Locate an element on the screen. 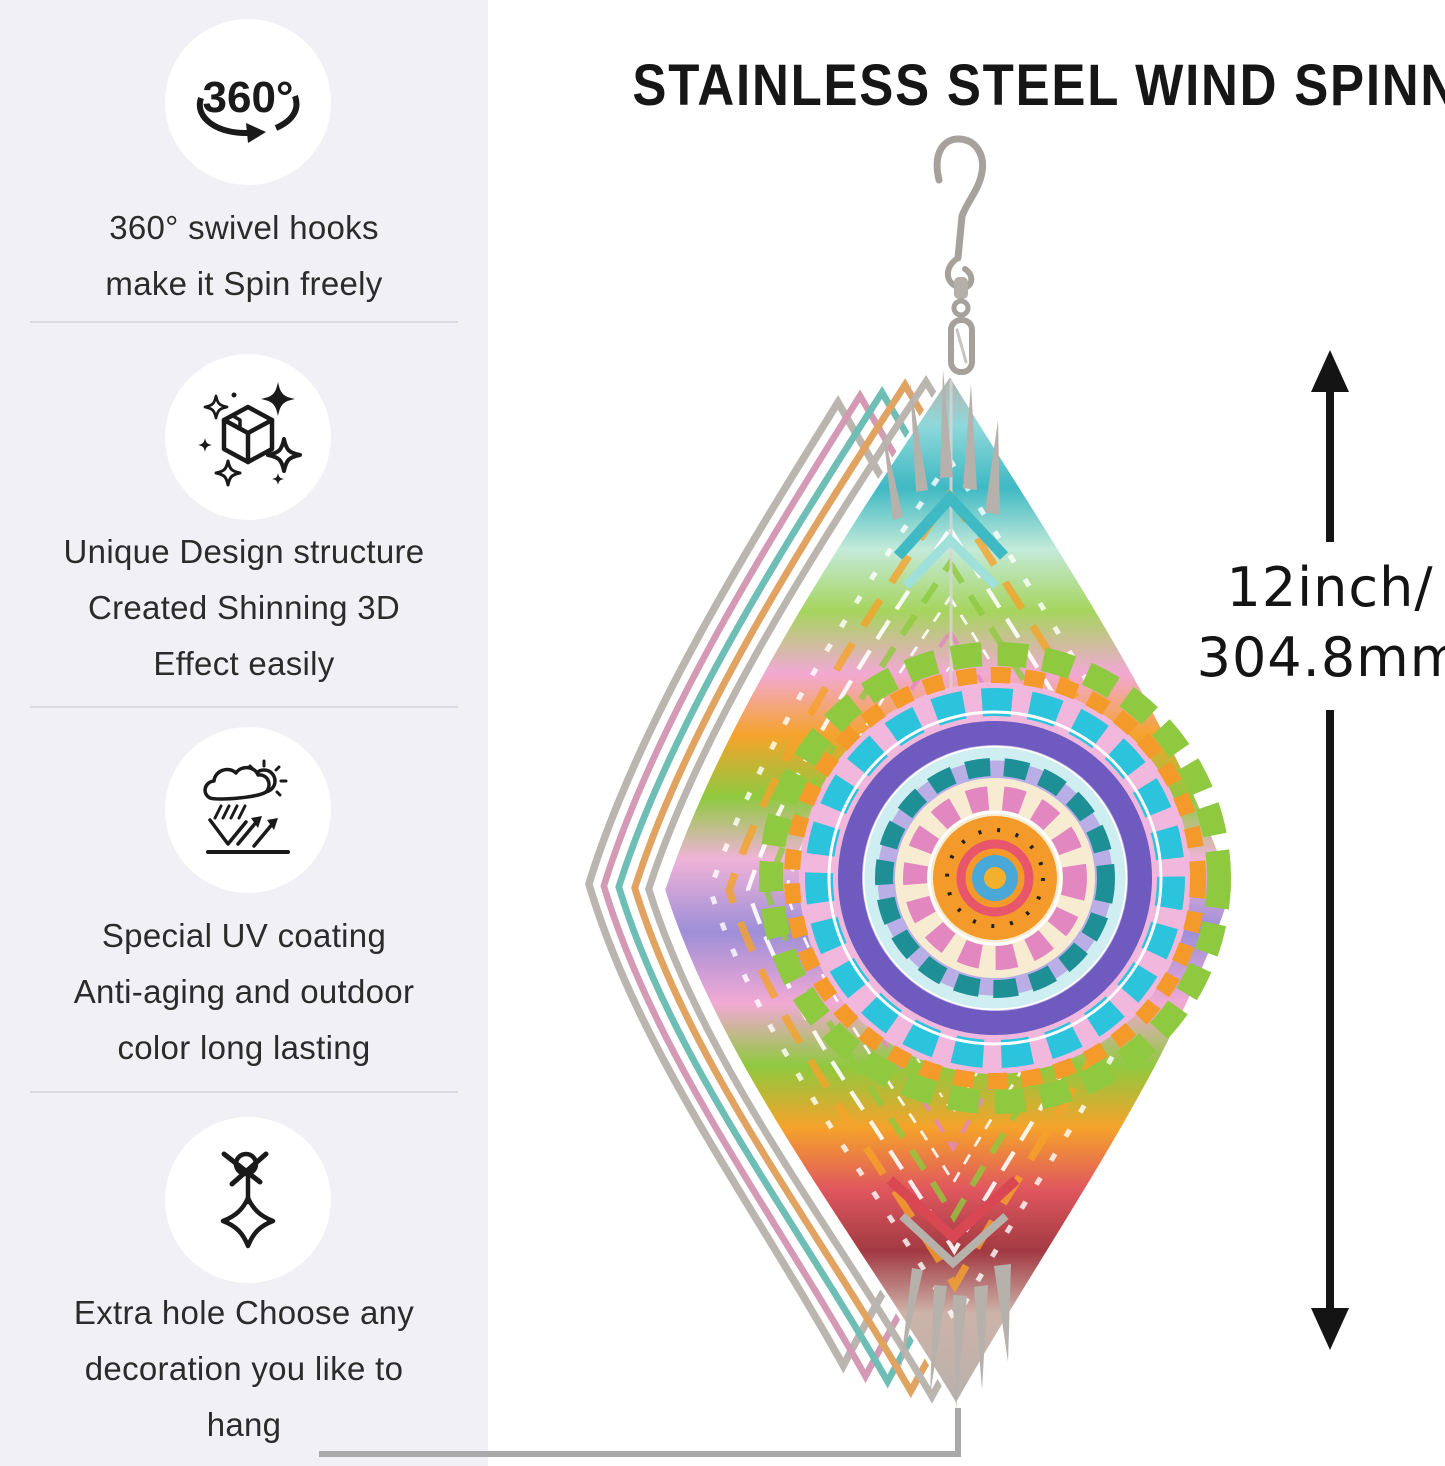  rotate-360-label: 360° is located at coordinates (247, 97).